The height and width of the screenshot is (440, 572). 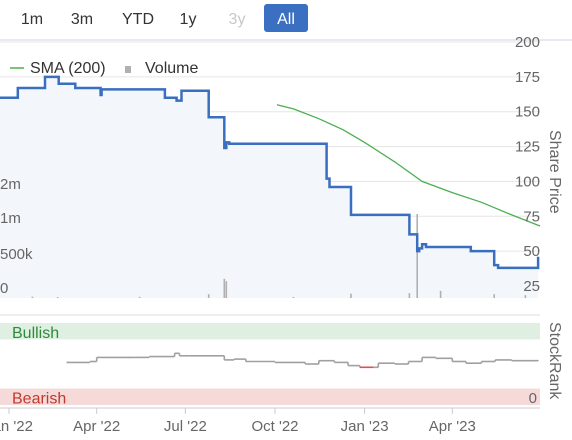 I want to click on range-button-3m: 3m, so click(x=82, y=19).